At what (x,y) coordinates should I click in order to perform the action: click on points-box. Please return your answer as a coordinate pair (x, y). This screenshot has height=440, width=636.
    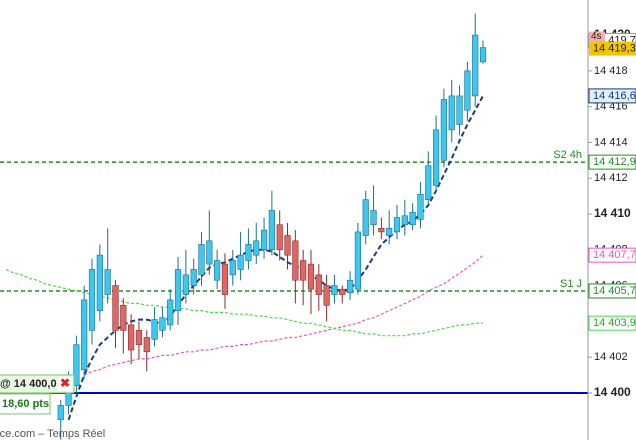
    Looking at the image, I should click on (25, 404).